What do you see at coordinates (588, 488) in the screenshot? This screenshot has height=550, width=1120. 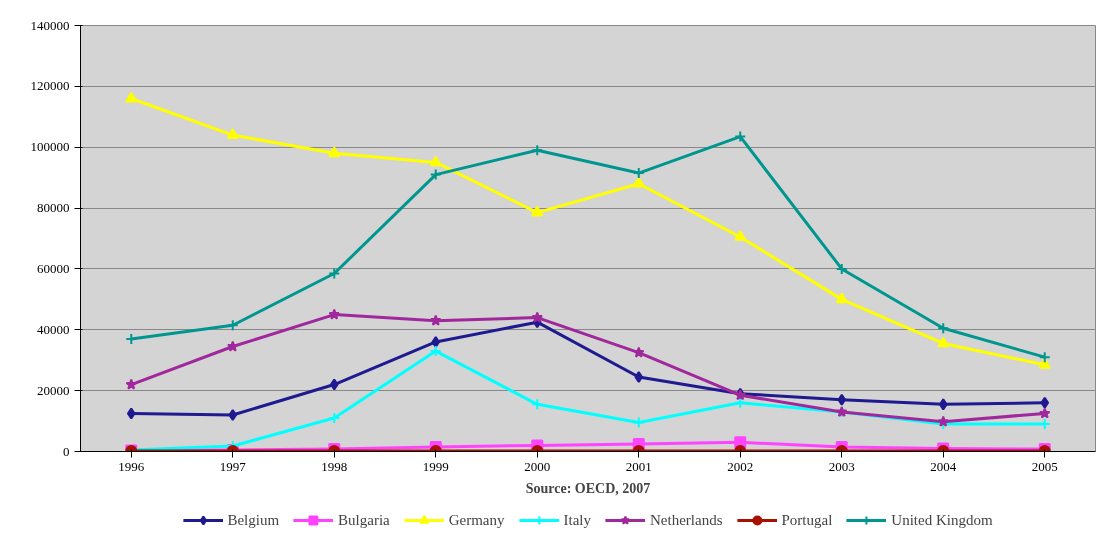 I see `source-note: Source: OECD, 2007` at bounding box center [588, 488].